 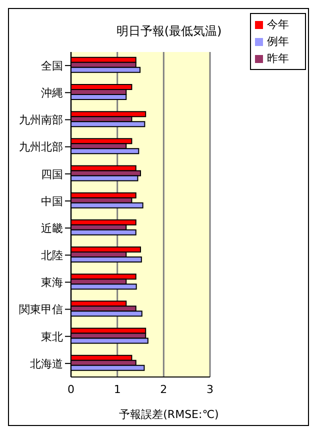 I want to click on y-tick-label: 近畿, so click(x=52, y=228).